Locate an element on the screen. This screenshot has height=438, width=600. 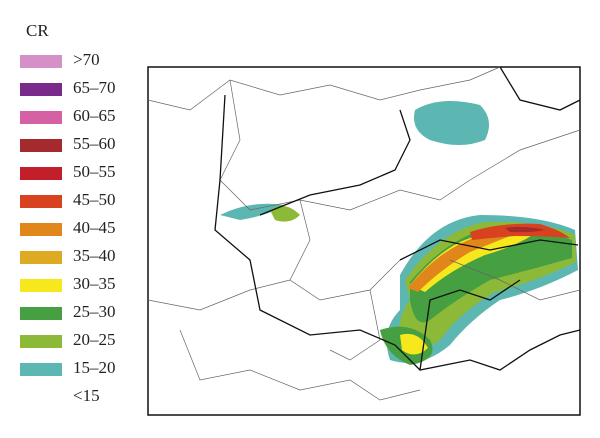
legend-label: >70 is located at coordinates (86, 59).